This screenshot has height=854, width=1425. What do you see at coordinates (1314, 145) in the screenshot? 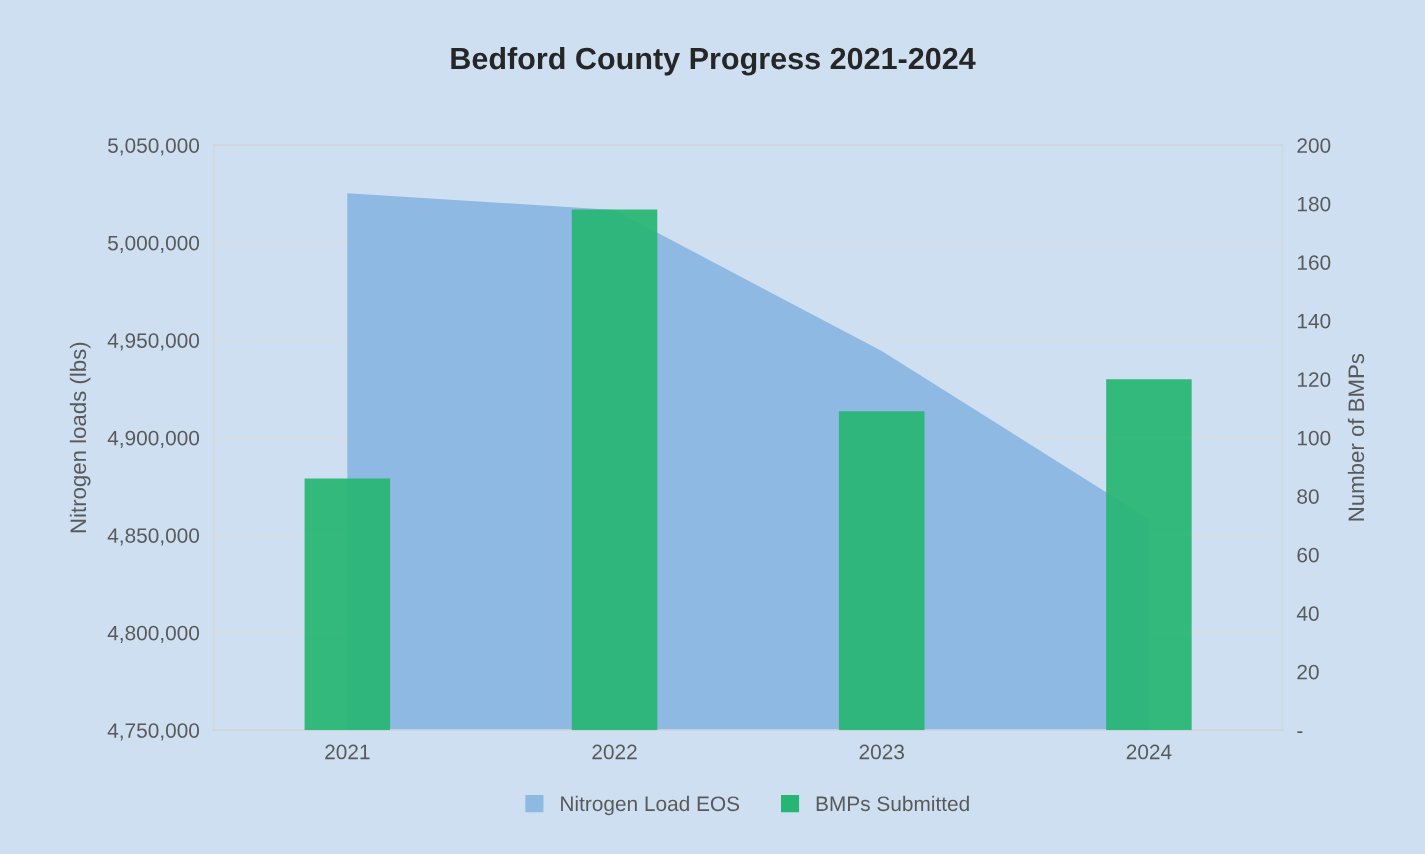
I see `y2-tick-label: 200` at bounding box center [1314, 145].